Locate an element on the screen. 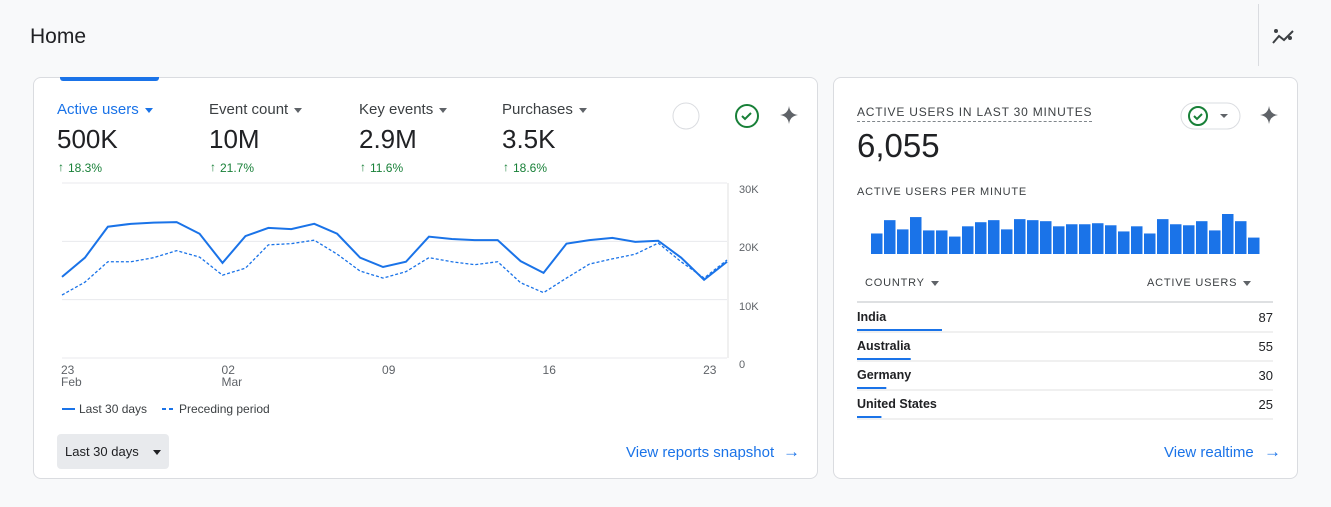  country-name: United States is located at coordinates (897, 404).